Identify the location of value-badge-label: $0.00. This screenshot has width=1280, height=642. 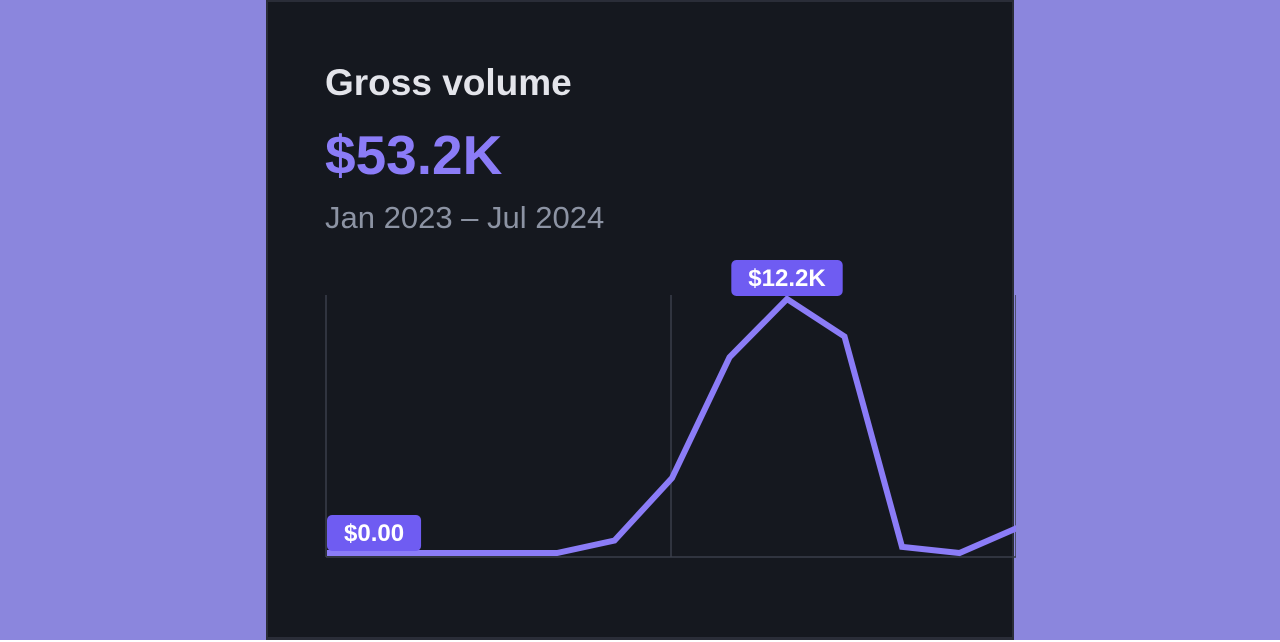
(374, 533).